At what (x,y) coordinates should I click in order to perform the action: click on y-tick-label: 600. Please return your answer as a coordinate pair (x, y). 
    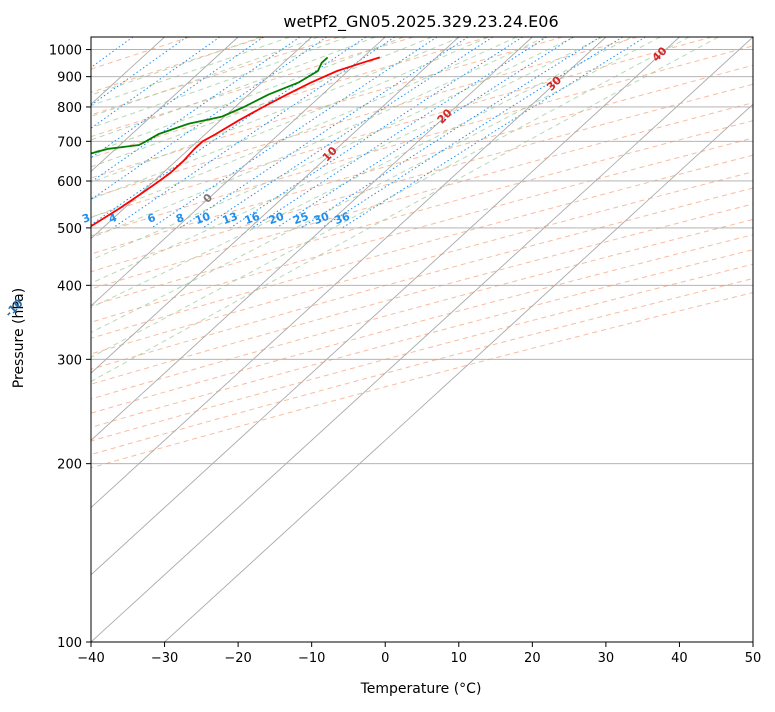
    Looking at the image, I should click on (69, 182).